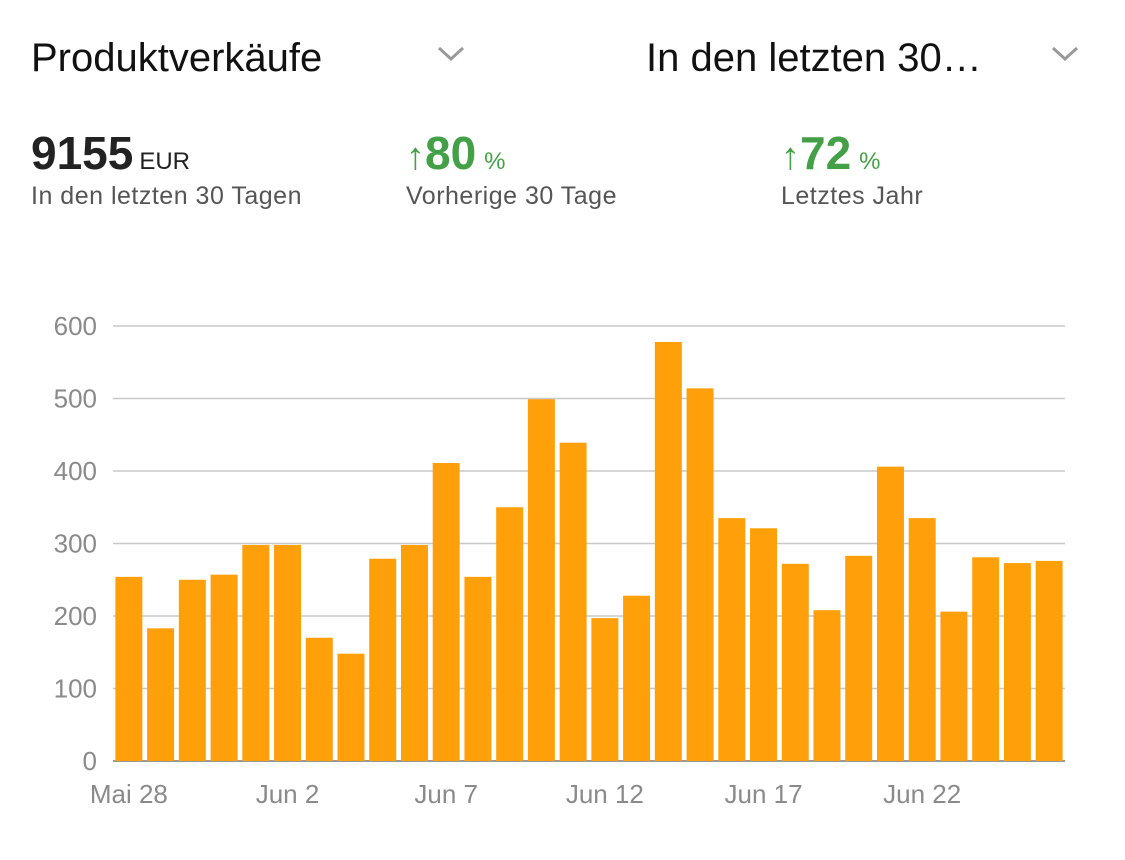 The height and width of the screenshot is (860, 1125). What do you see at coordinates (511, 196) in the screenshot?
I see `kpi-label: Vorherige 30 Tage` at bounding box center [511, 196].